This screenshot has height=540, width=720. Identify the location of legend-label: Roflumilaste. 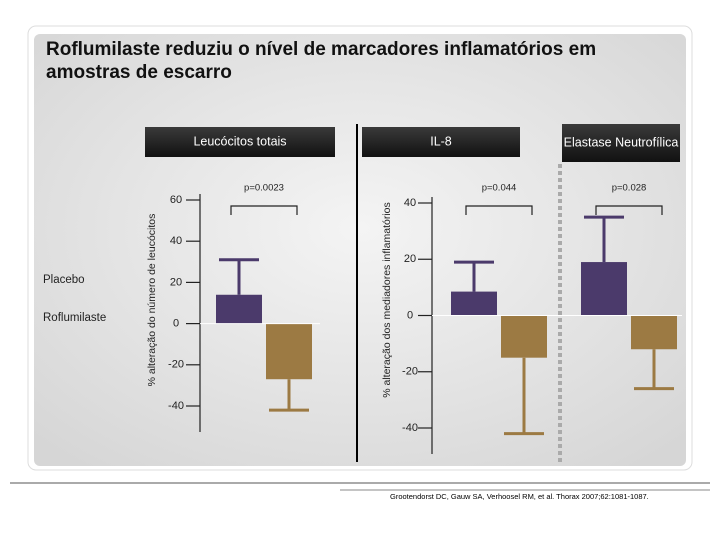
(74, 318).